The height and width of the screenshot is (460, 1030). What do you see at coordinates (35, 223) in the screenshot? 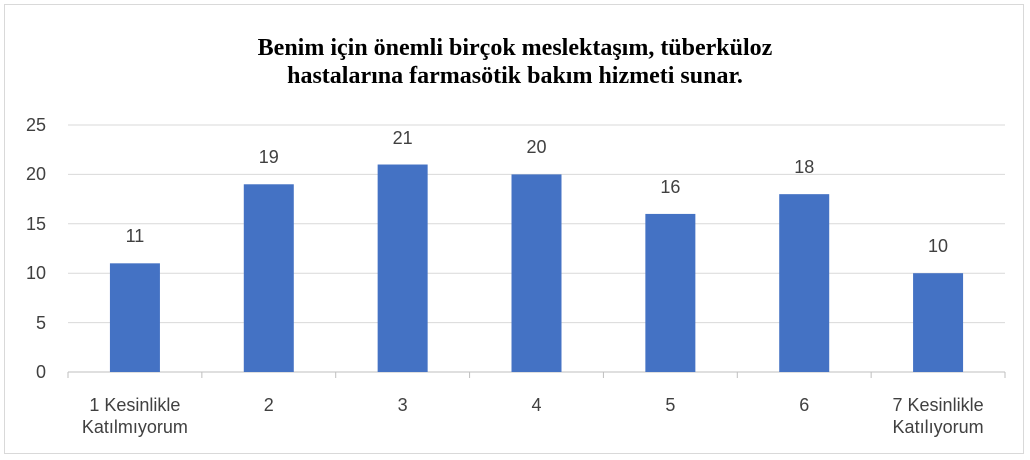
I see `y-tick-label: 15` at bounding box center [35, 223].